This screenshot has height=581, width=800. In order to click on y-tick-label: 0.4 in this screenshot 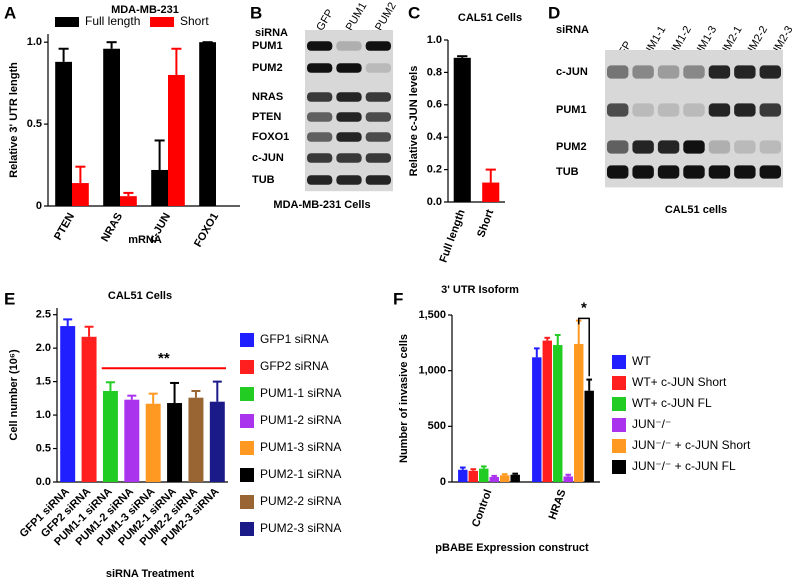, I will do `click(435, 137)`.